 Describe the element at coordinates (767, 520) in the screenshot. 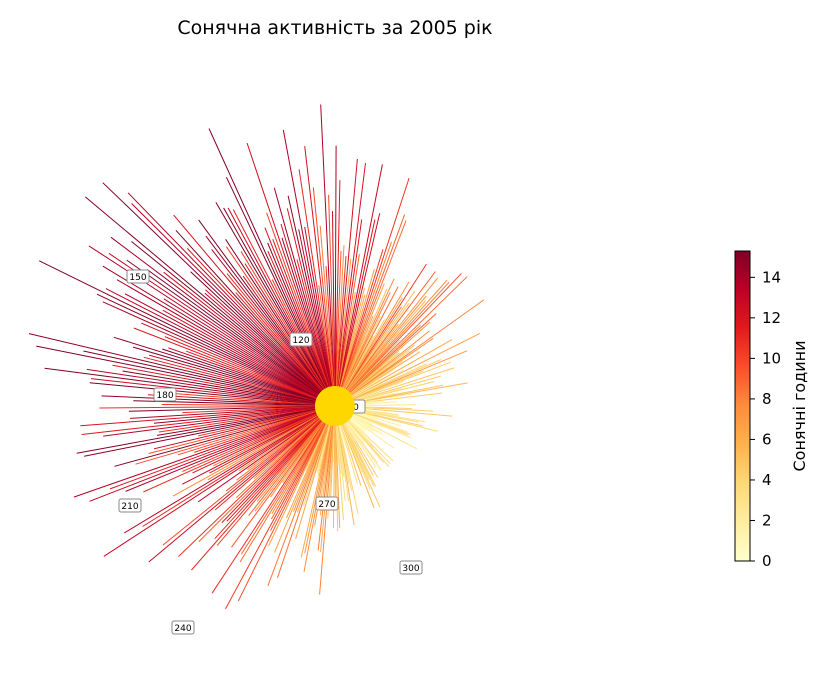

I see `colorbar-tick-label: 2` at that location.